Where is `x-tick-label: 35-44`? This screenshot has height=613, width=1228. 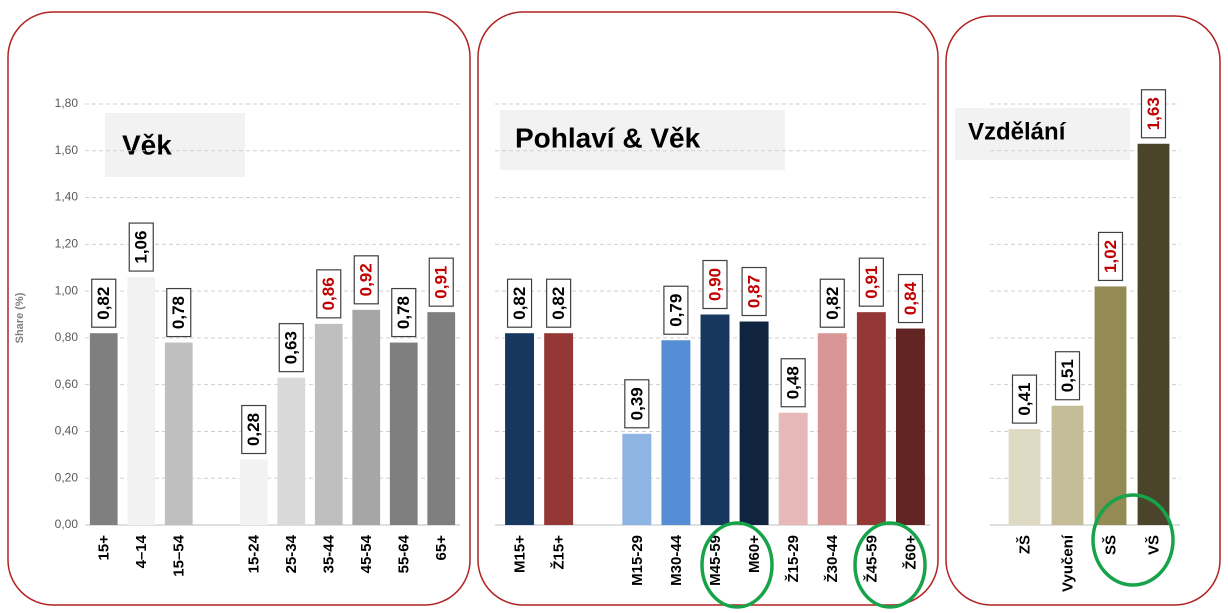
x-tick-label: 35-44 is located at coordinates (329, 553).